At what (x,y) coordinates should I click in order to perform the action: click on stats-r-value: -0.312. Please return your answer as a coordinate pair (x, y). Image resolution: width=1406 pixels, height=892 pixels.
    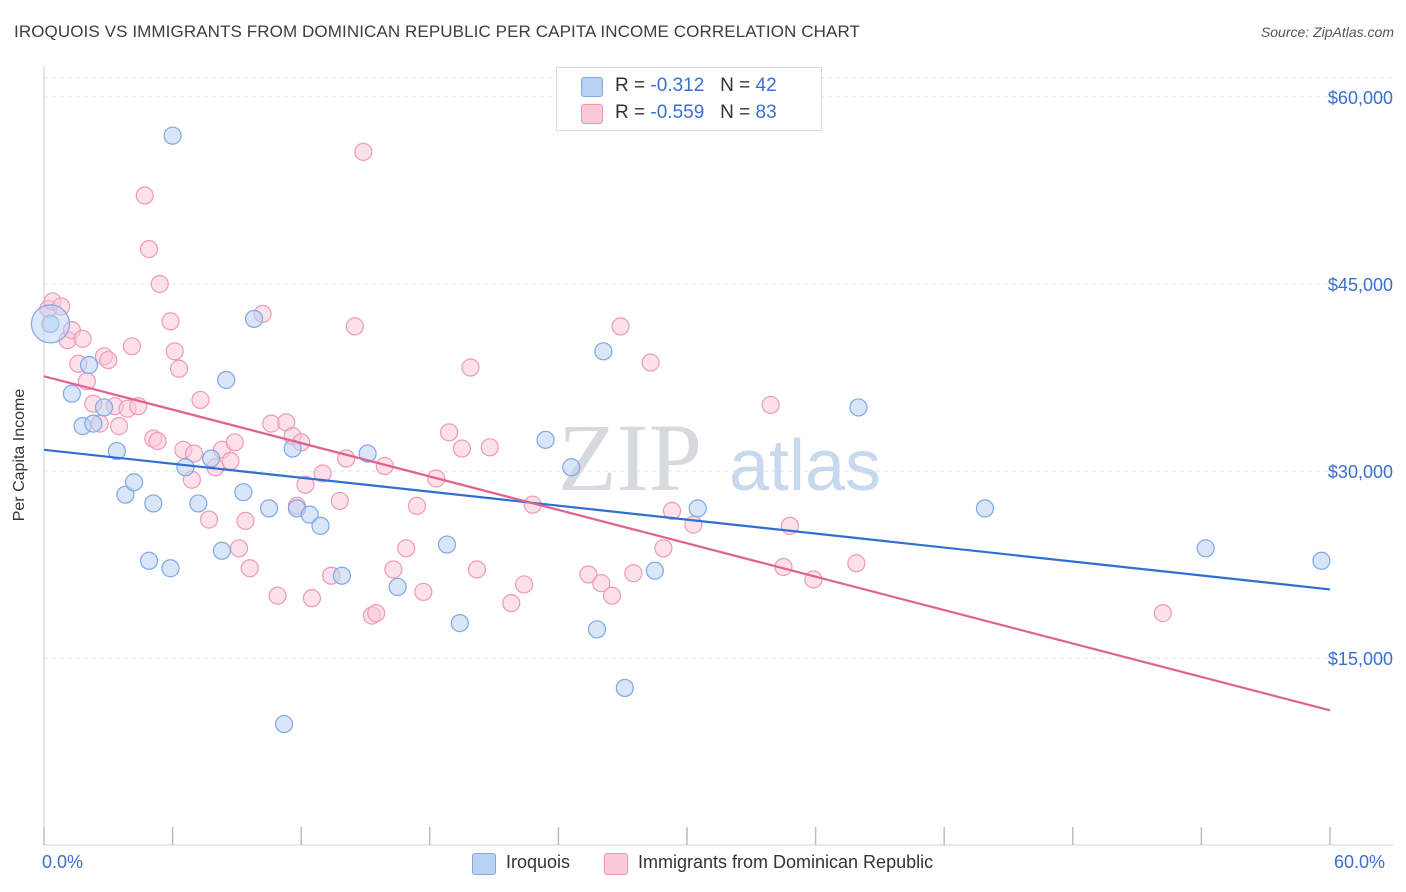
    Looking at the image, I should click on (677, 85).